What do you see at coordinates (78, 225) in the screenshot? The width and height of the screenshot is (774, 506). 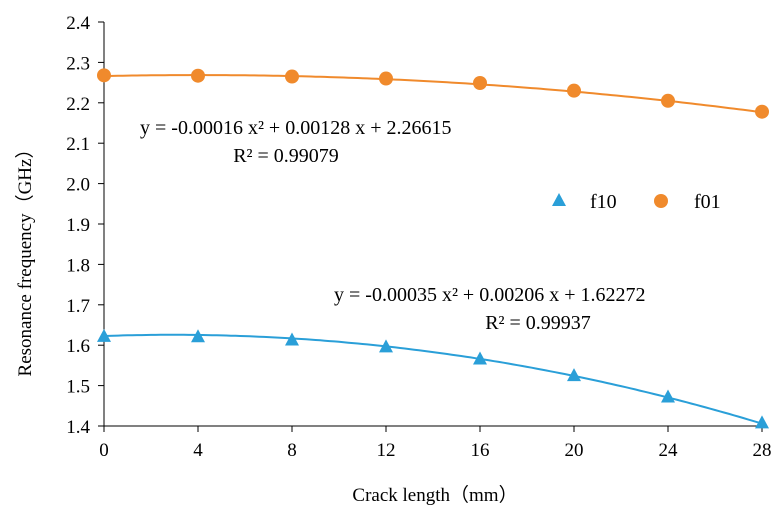 I see `y-tick-label: 1.9` at bounding box center [78, 225].